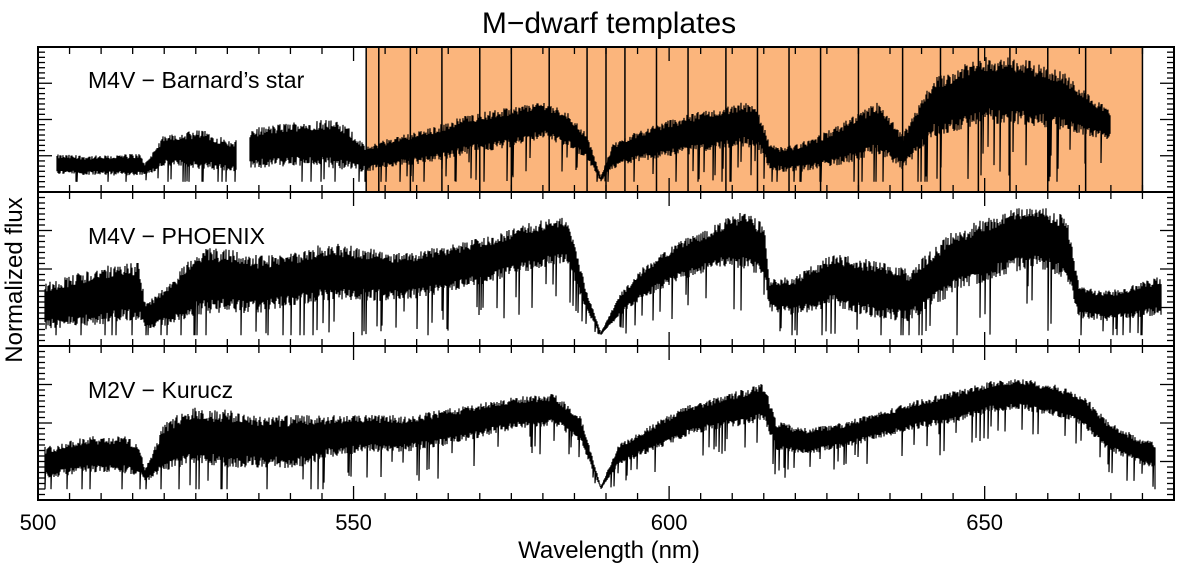 The image size is (1196, 574). What do you see at coordinates (160, 390) in the screenshot?
I see `panel-label-kurucz: M2V − Kurucz` at bounding box center [160, 390].